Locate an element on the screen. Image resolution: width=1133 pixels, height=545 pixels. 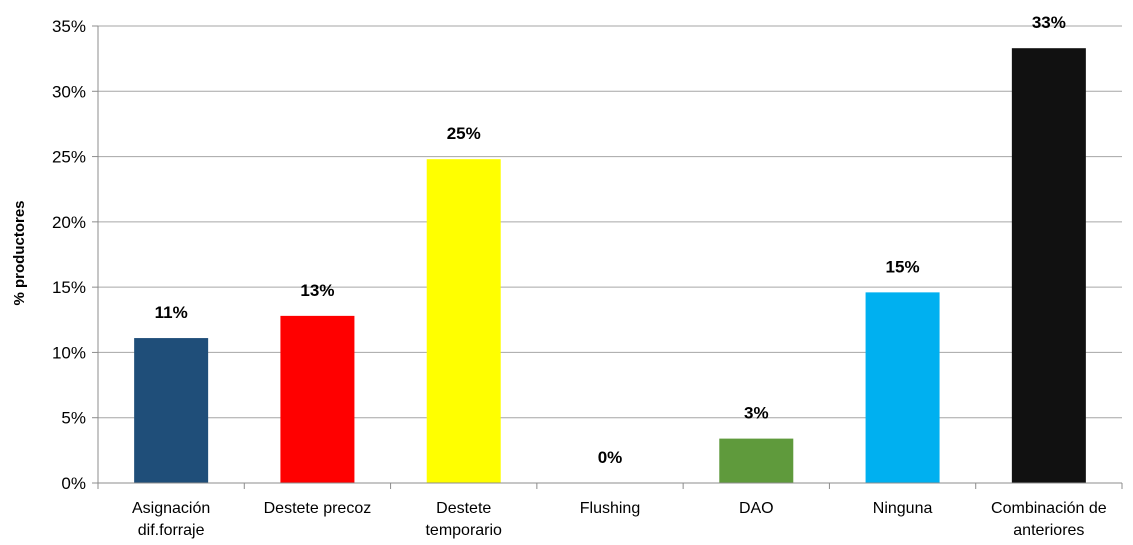
bar-value-label: 15% is located at coordinates (903, 266).